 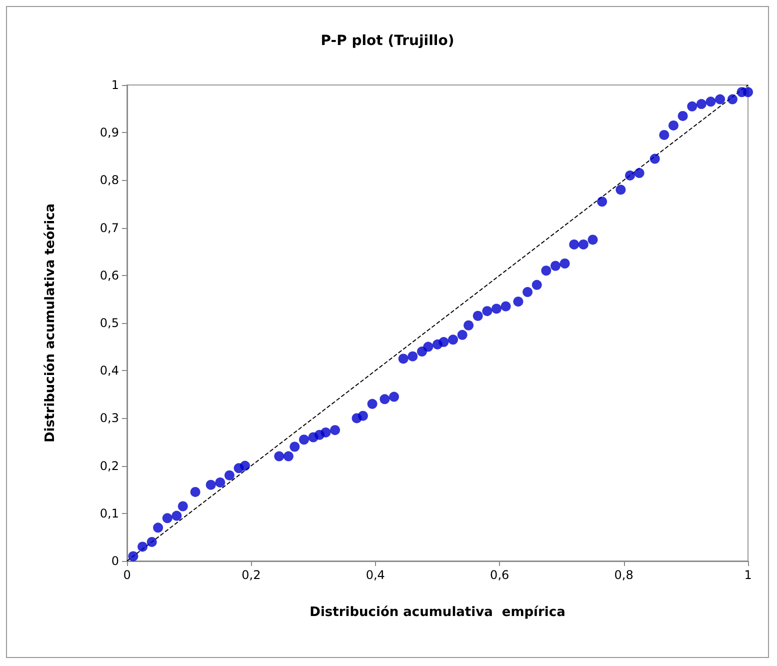 What do you see at coordinates (115, 561) in the screenshot?
I see `y-tick-label: 0` at bounding box center [115, 561].